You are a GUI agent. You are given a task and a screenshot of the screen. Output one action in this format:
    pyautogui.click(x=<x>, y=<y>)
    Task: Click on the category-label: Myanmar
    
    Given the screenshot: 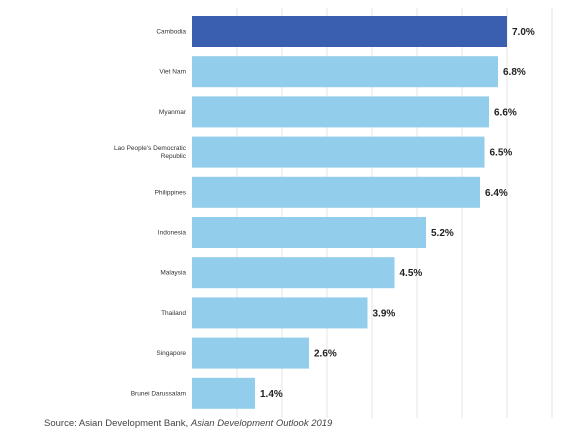 What is the action you would take?
    pyautogui.click(x=173, y=112)
    